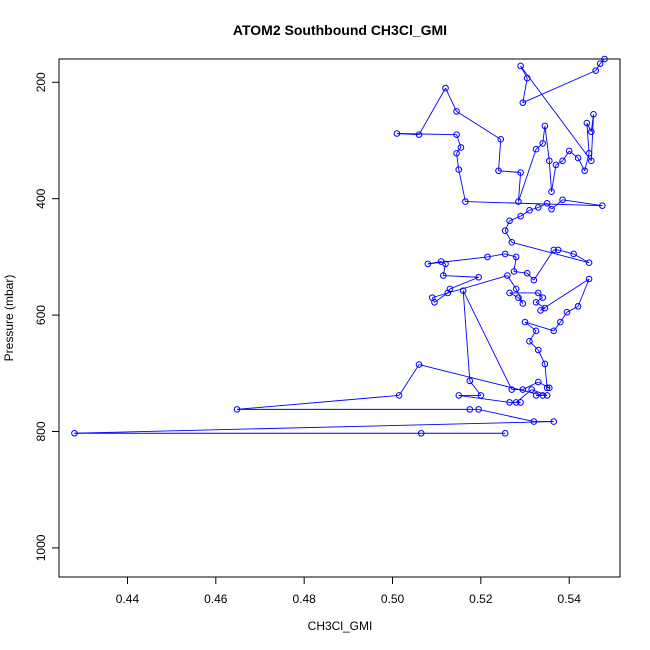 Image resolution: width=650 pixels, height=650 pixels. Describe the element at coordinates (570, 599) in the screenshot. I see `x-tick-label: 0.54` at that location.